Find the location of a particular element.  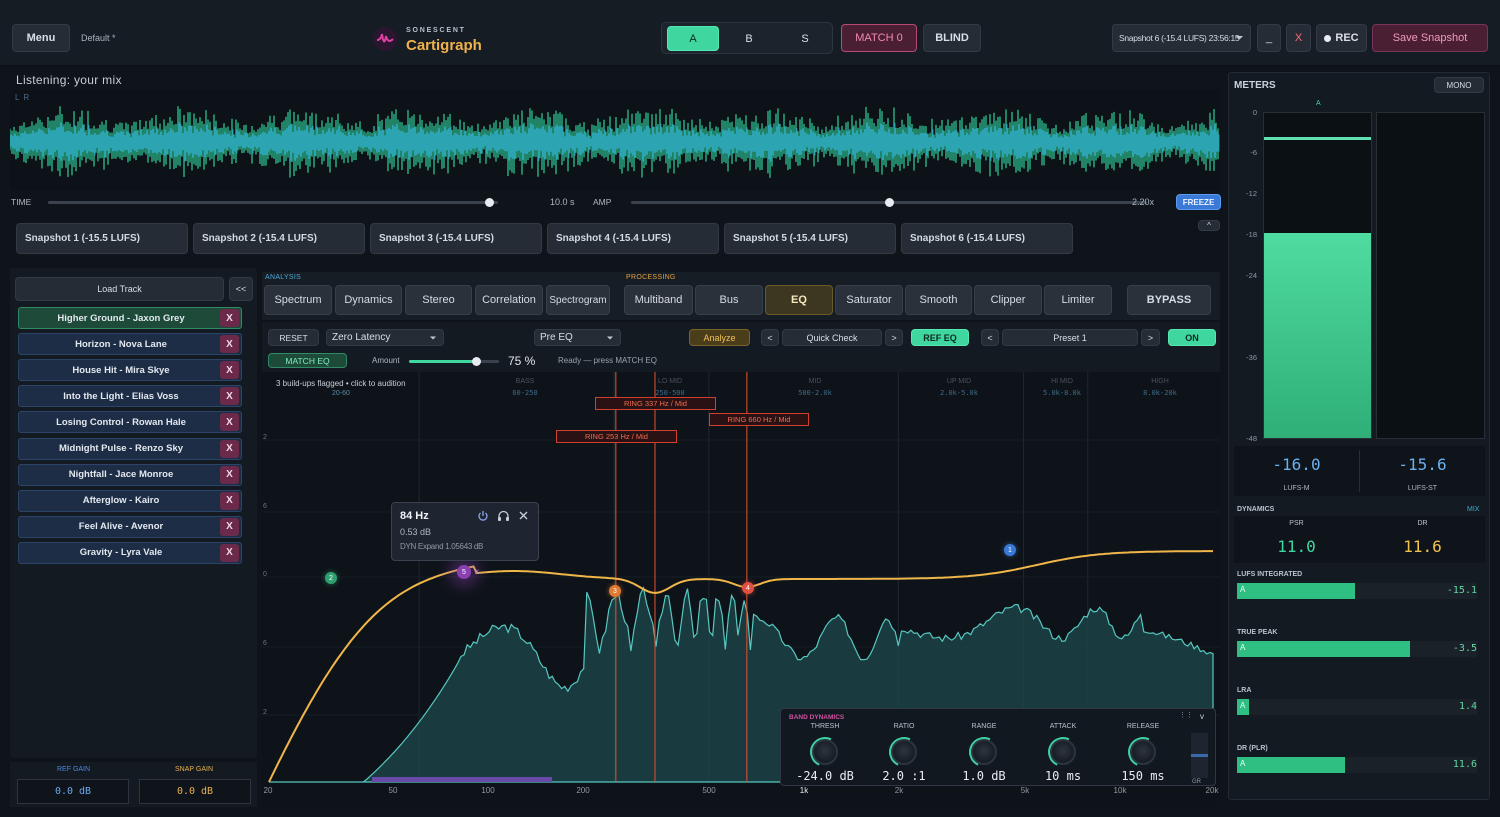

snapshot-slot: Snapshot 1 (-15.5 LUFS) is located at coordinates (102, 238).